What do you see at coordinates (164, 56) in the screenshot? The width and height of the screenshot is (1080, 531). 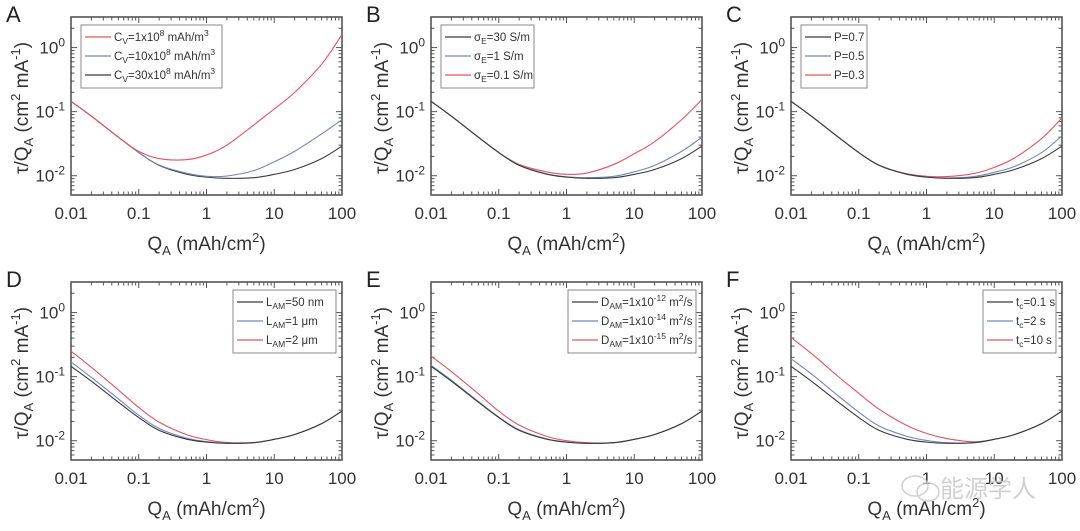 I see `legend-label: CV=10x108 mAh/m3` at bounding box center [164, 56].